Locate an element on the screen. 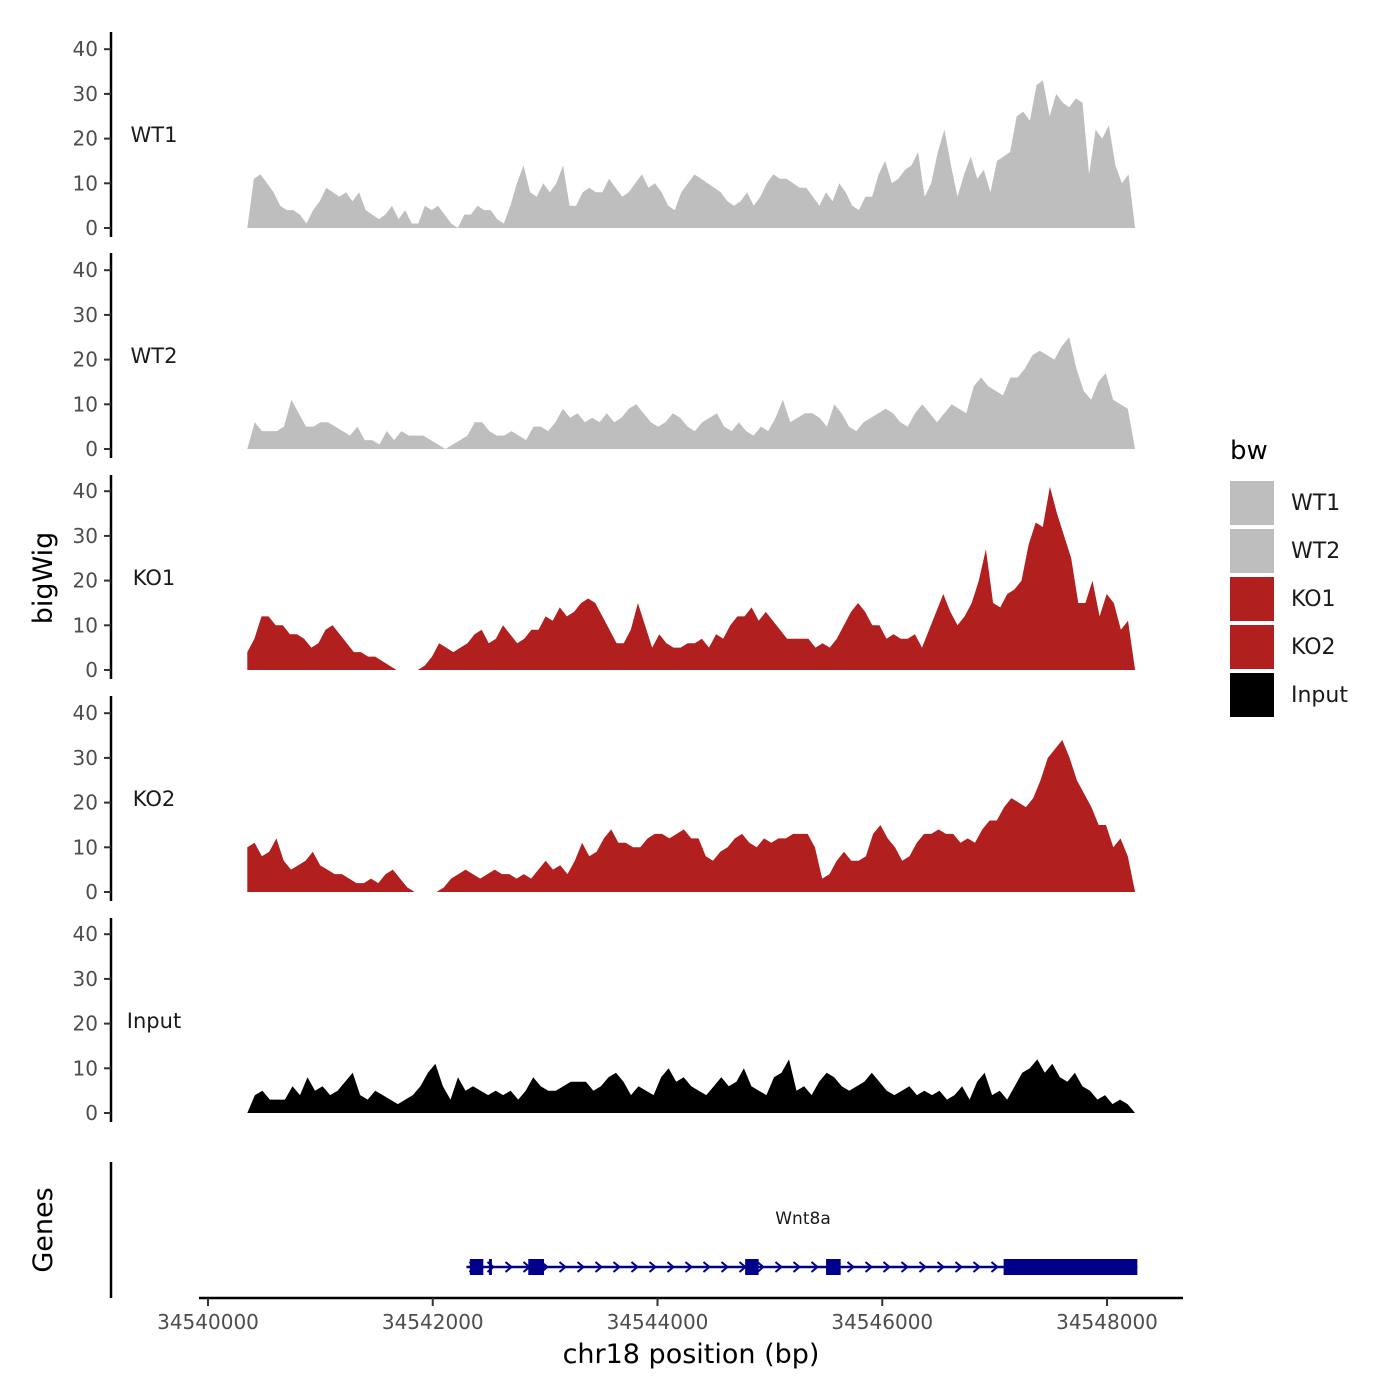  signal-area-ko2 is located at coordinates (691, 816).